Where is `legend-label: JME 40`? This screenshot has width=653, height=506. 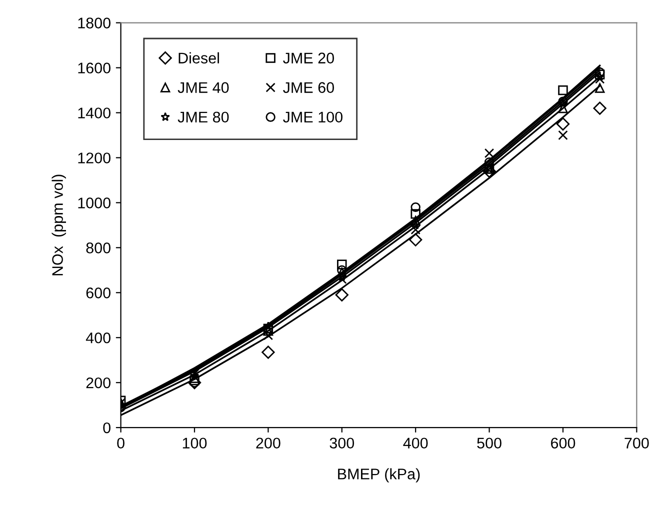 legend-label: JME 40 is located at coordinates (203, 87).